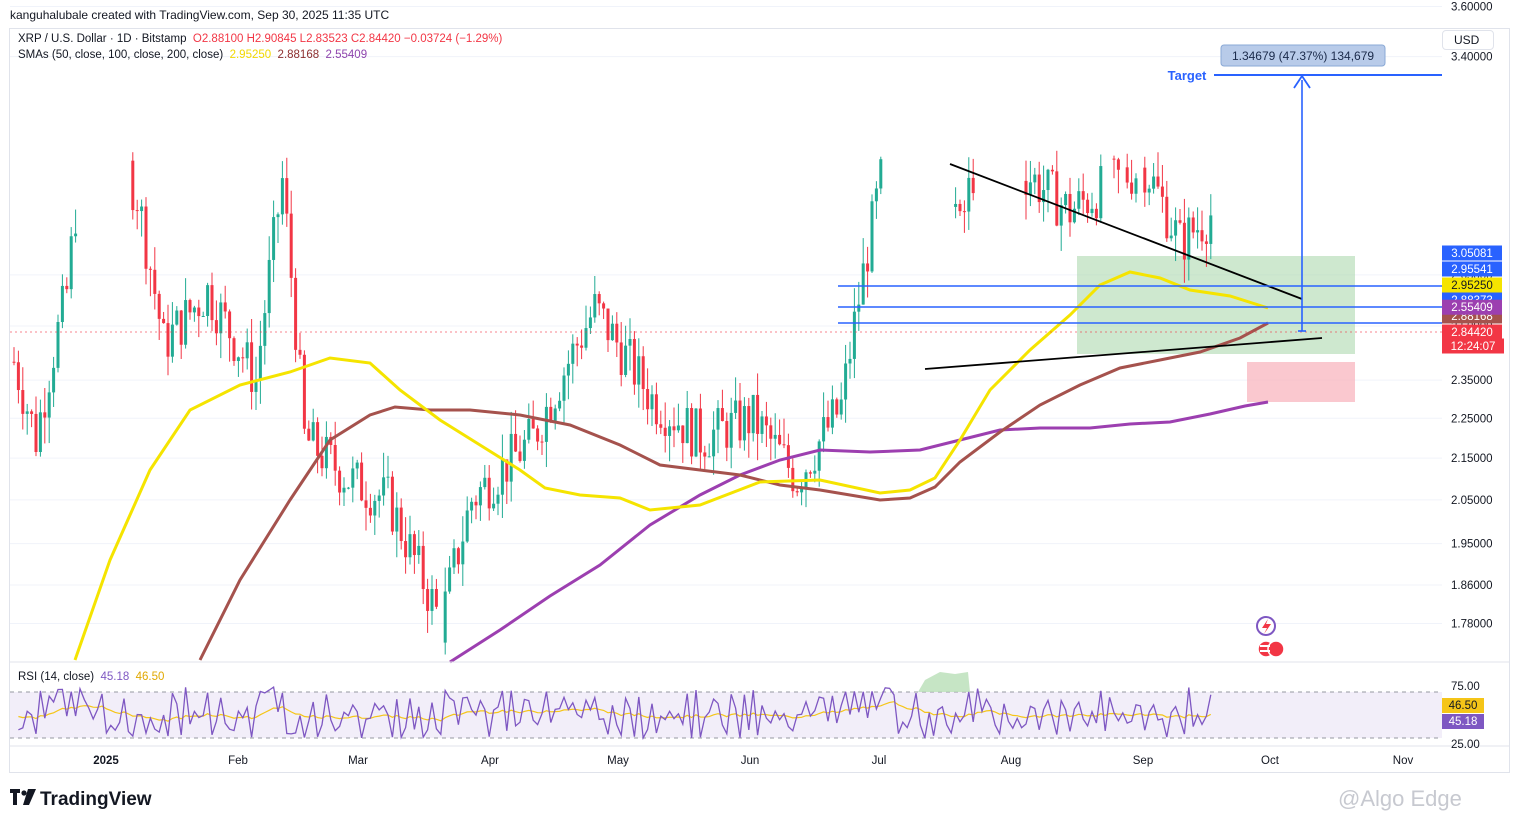 This screenshot has width=1519, height=828. Describe the element at coordinates (1468, 40) in the screenshot. I see `currency-button` at that location.